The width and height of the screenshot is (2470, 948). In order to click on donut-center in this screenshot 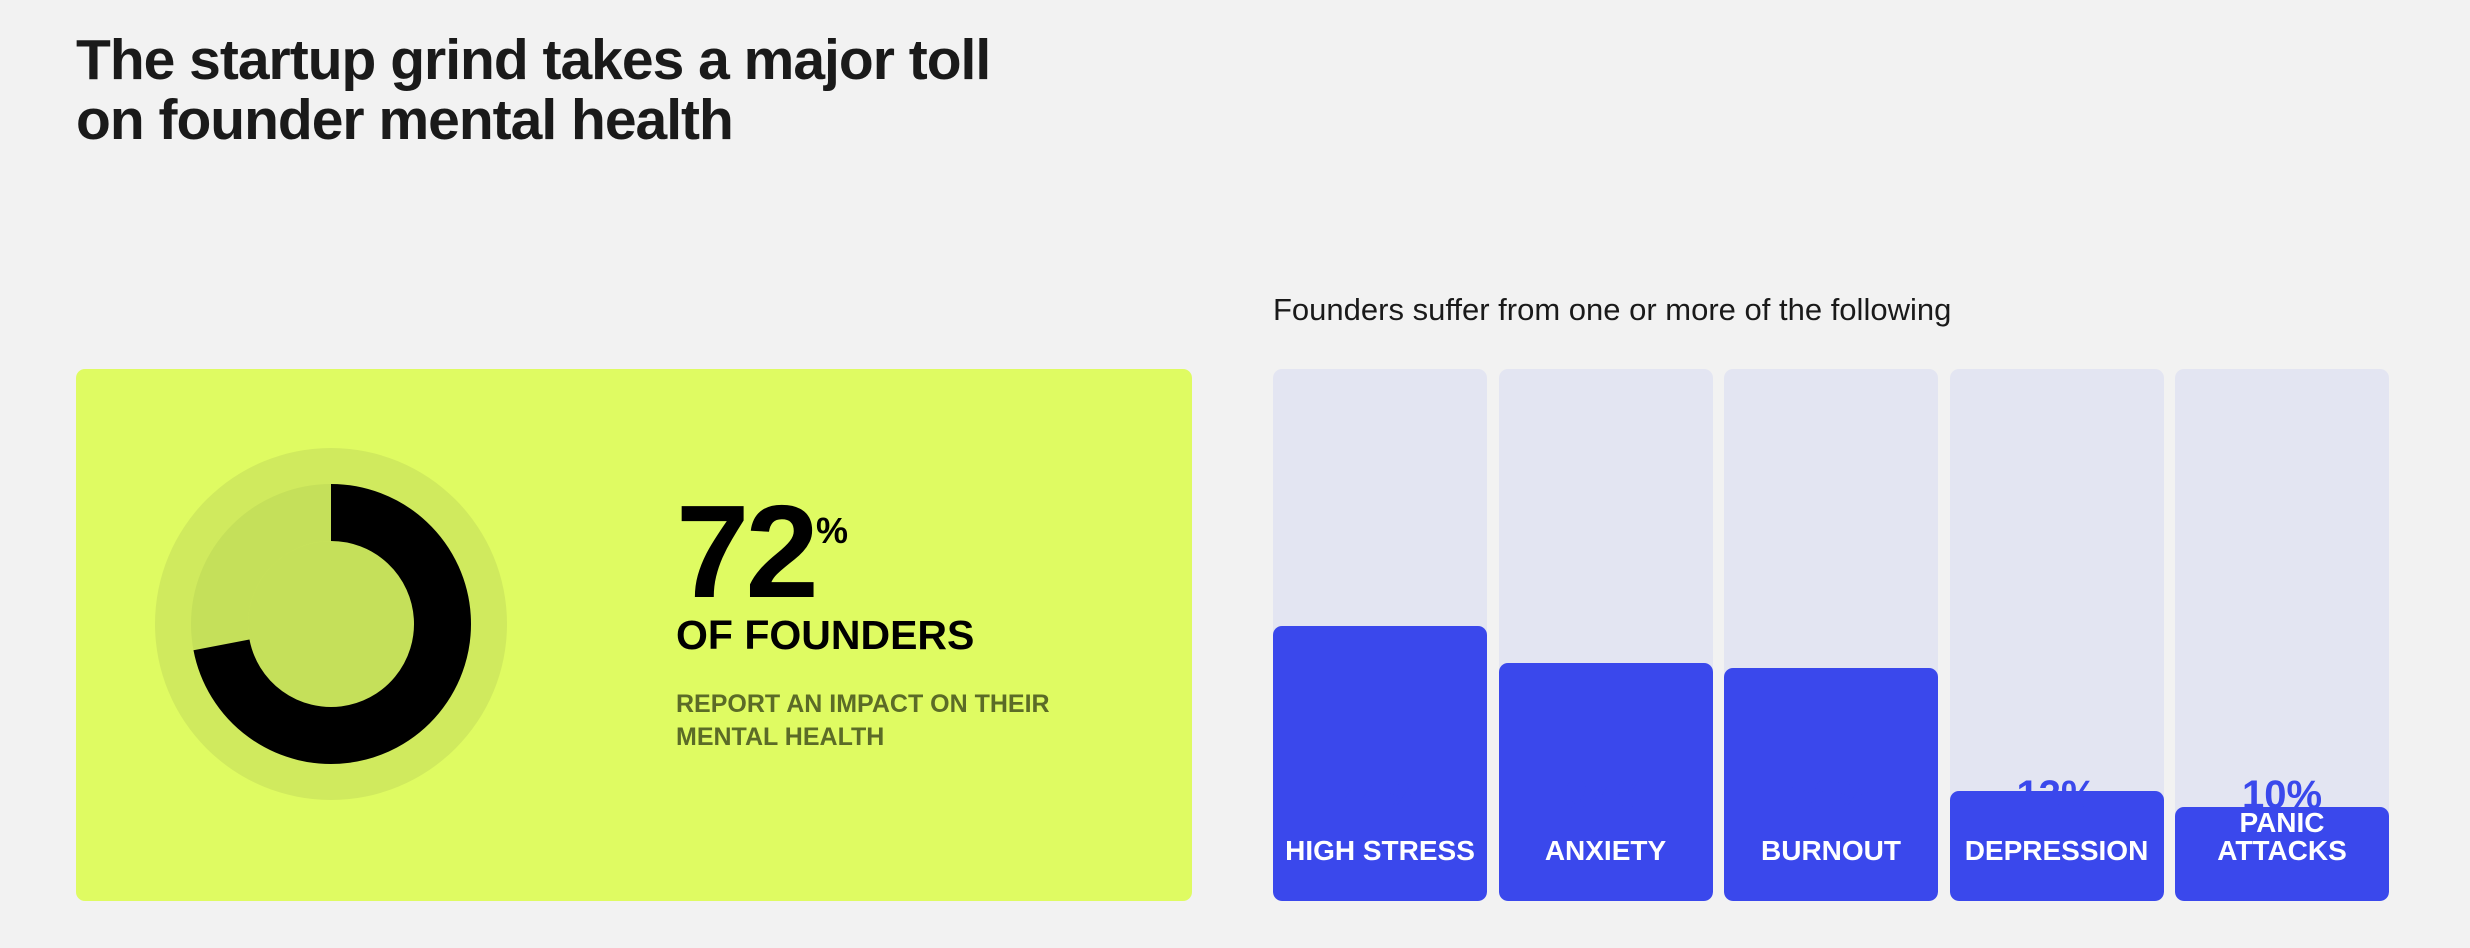, I will do `click(331, 624)`.